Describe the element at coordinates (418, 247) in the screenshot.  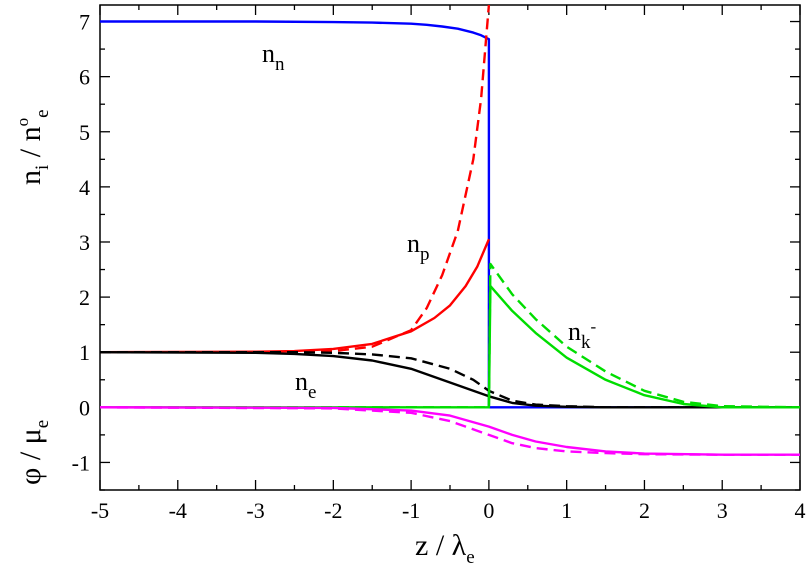
I see `label-np: np` at that location.